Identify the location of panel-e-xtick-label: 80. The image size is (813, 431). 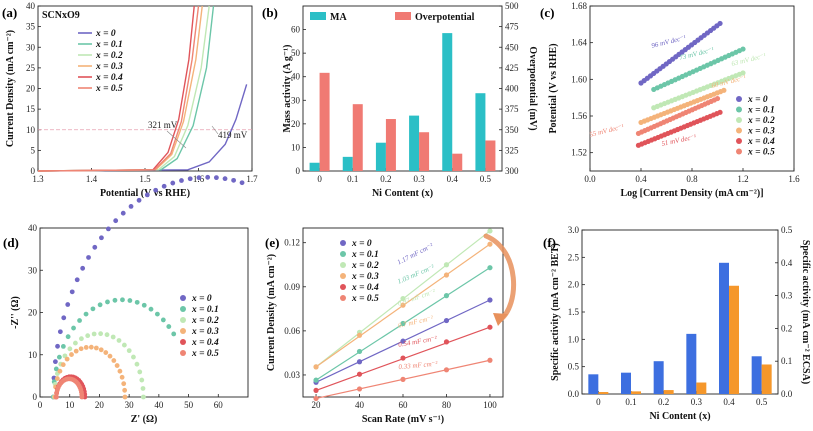
(447, 405).